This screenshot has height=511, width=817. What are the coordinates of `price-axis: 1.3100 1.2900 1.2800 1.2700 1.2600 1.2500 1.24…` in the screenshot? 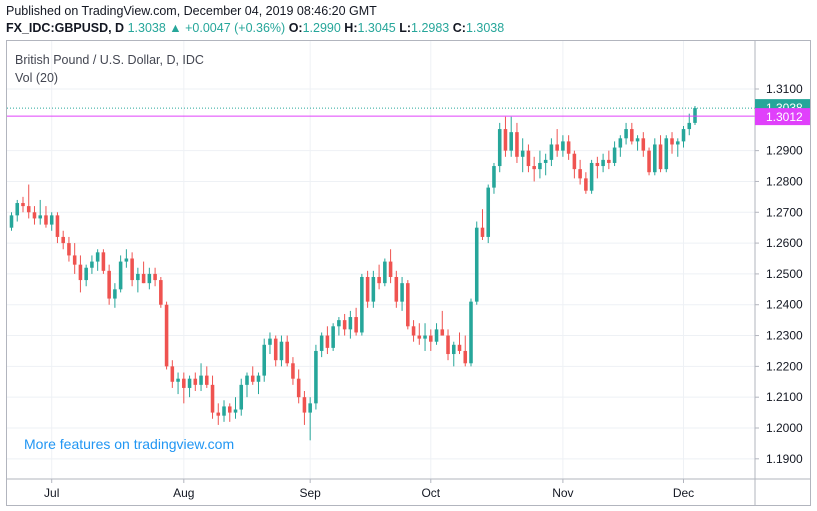 It's located at (782, 273).